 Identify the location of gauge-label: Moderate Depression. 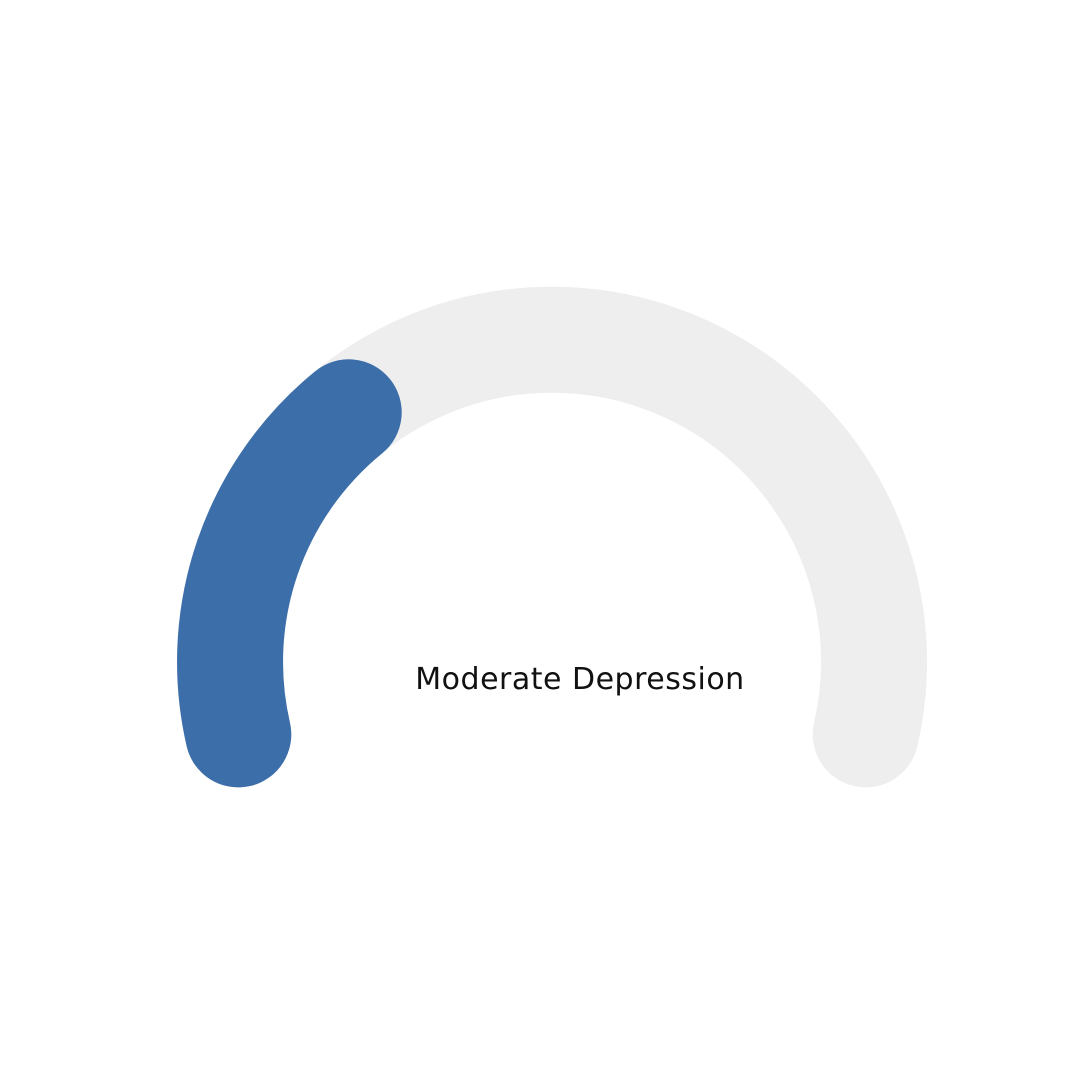
(580, 679).